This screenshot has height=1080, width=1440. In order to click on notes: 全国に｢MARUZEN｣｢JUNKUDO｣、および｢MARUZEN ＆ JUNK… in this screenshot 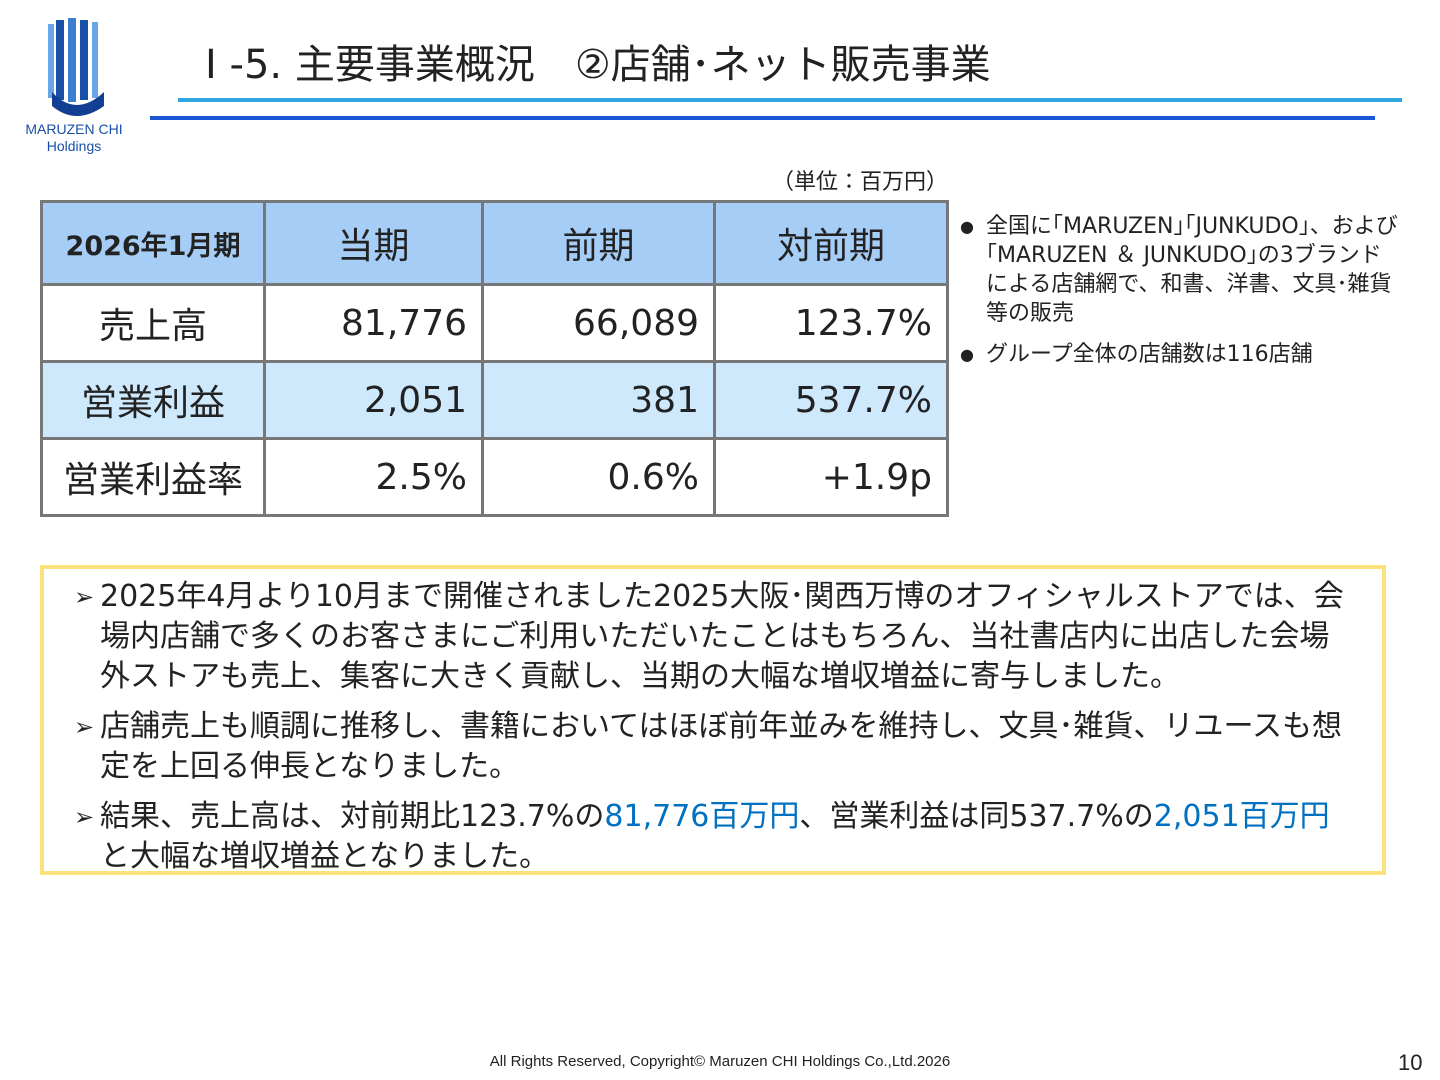, I will do `click(1180, 296)`.